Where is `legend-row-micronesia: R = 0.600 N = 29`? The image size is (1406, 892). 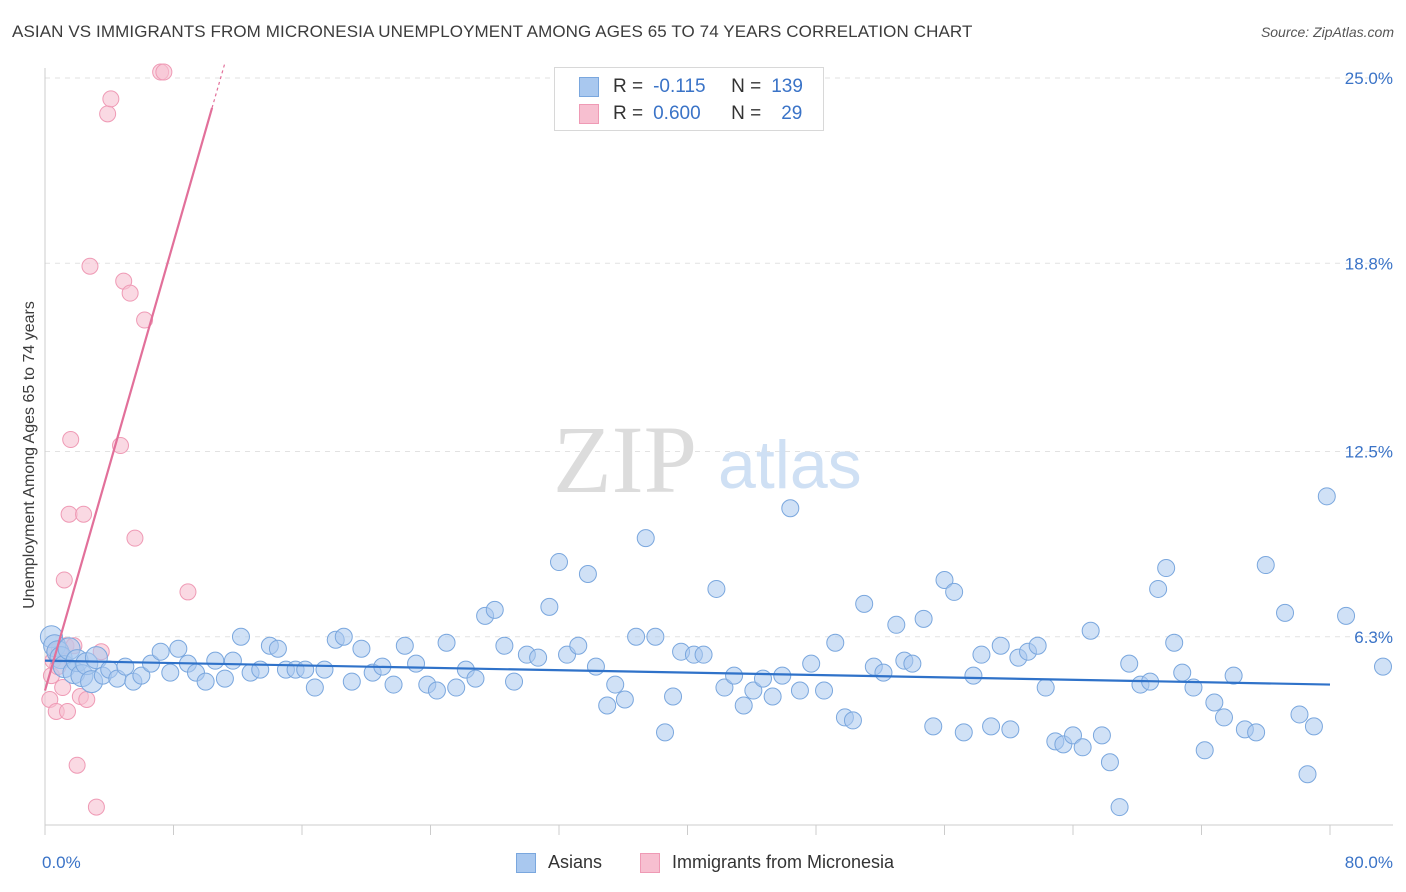
legend-row-micronesia: R = 0.600 N = 29 is located at coordinates (690, 114).